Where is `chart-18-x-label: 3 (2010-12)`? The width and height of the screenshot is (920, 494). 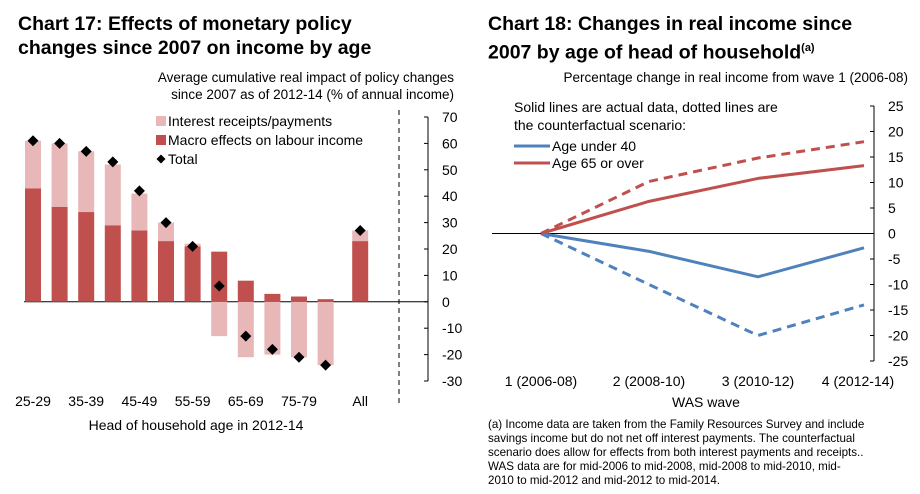
chart-18-x-label: 3 (2010-12) is located at coordinates (758, 381).